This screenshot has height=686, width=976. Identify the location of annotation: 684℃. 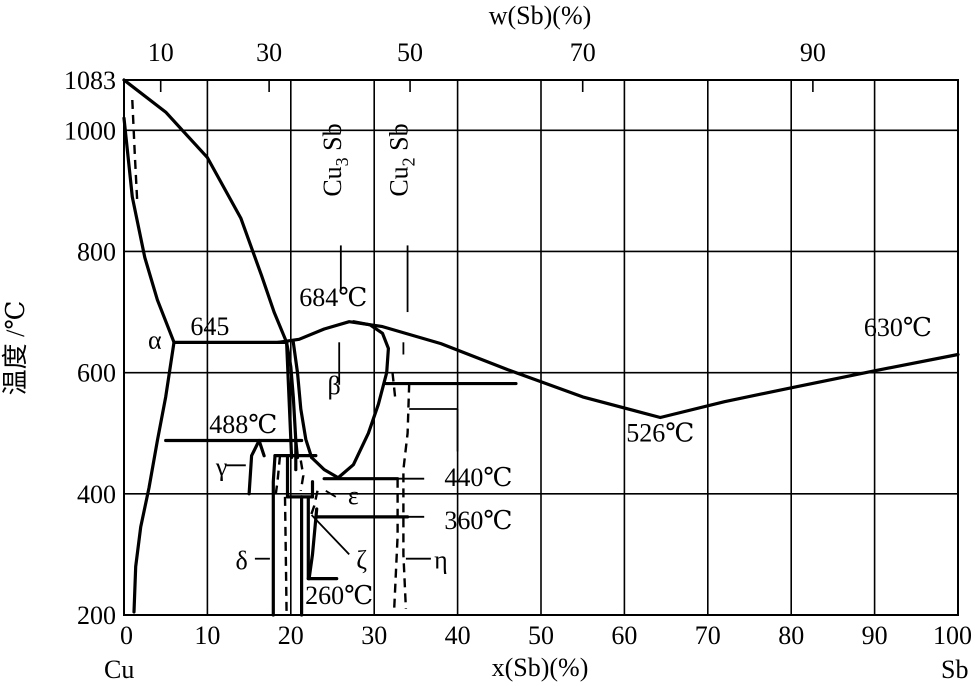
(333, 297).